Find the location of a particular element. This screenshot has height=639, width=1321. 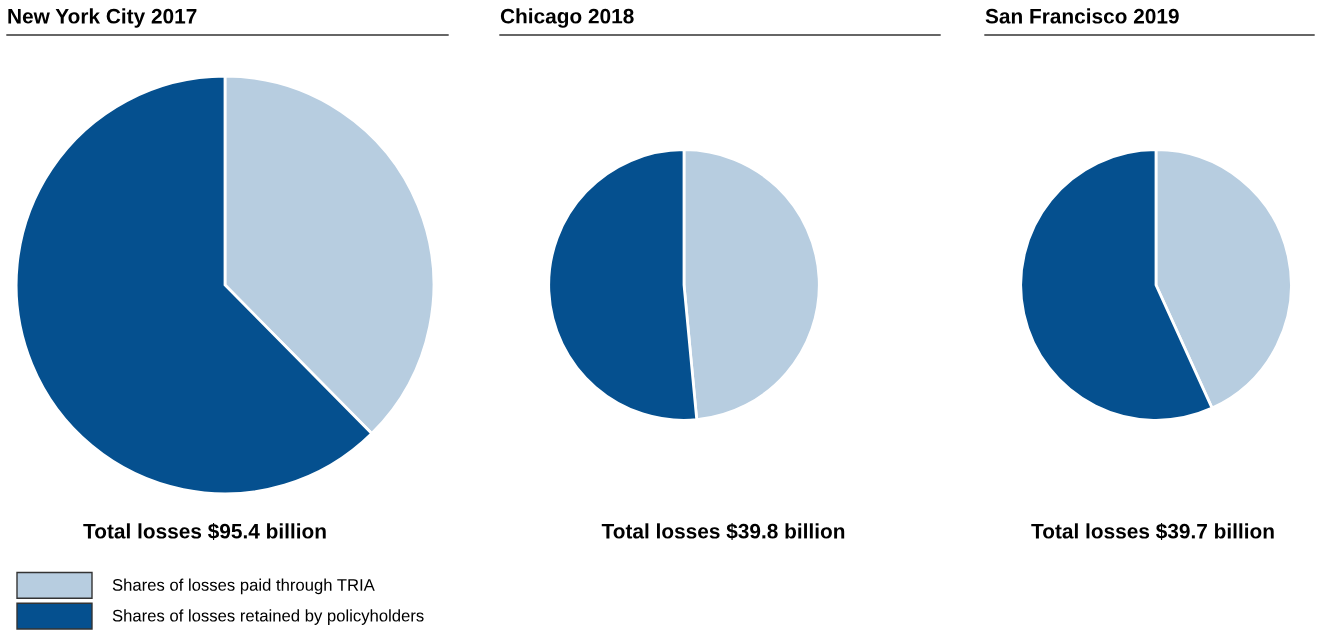

text: Total losses $39.8 billion is located at coordinates (723, 531).